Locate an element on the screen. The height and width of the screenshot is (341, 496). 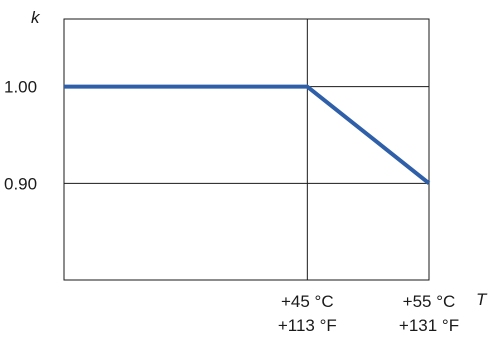
y-tick-label: 0.90 is located at coordinates (20, 183).